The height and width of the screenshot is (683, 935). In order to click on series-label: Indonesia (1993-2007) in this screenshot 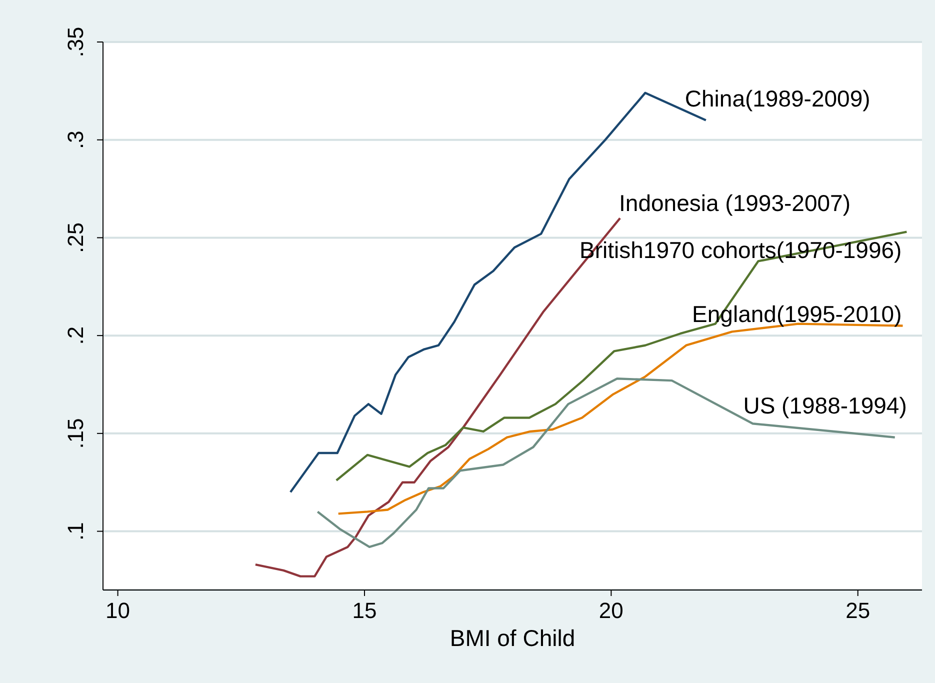, I will do `click(735, 203)`.